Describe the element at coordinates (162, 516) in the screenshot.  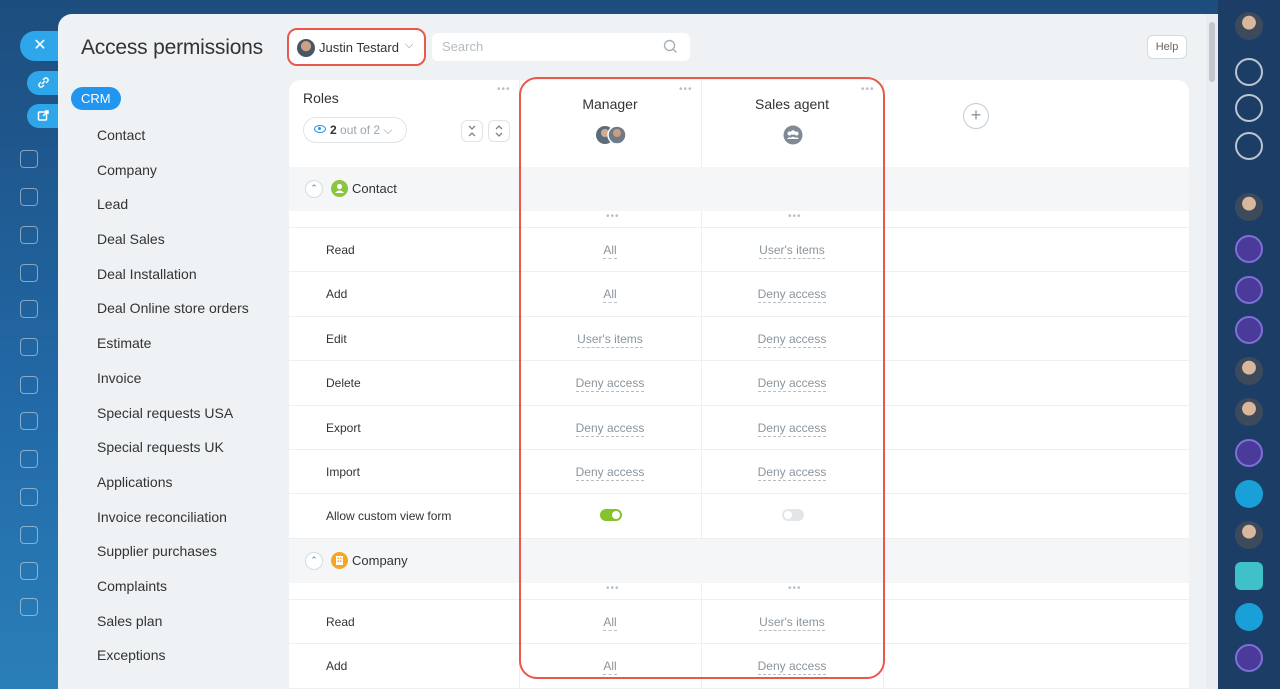
I see `sidebar-item-invoice-reconciliation: Invoice reconciliation` at that location.